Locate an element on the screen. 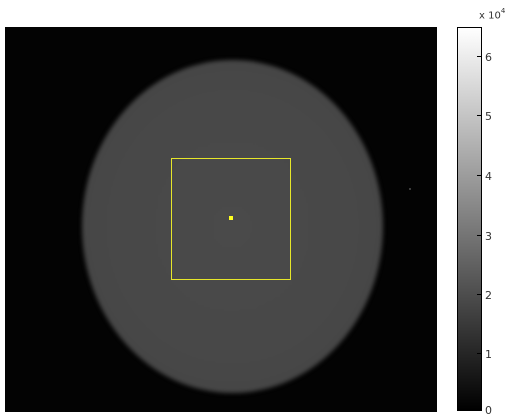 This screenshot has width=509, height=417. colorbar-tick-label: 0 is located at coordinates (488, 410).